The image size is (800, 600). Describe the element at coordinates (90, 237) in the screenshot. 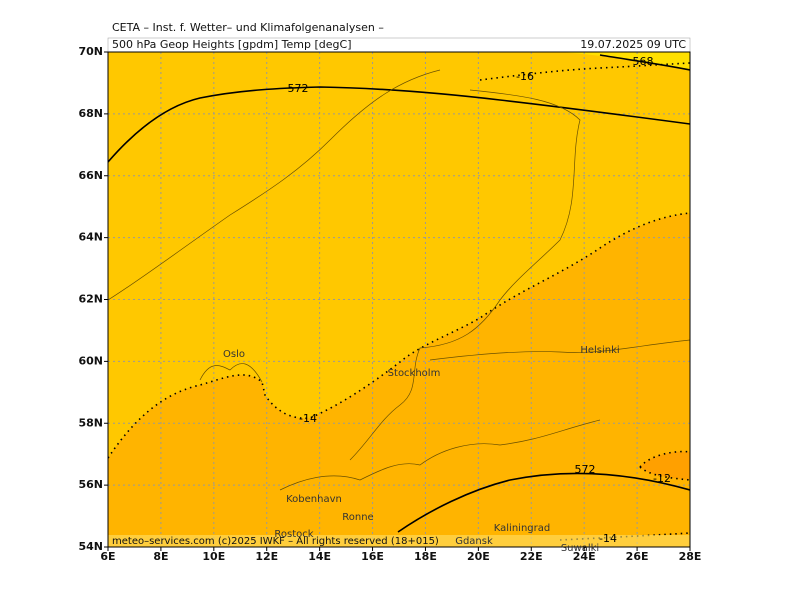

I see `lat-label: 64N` at that location.